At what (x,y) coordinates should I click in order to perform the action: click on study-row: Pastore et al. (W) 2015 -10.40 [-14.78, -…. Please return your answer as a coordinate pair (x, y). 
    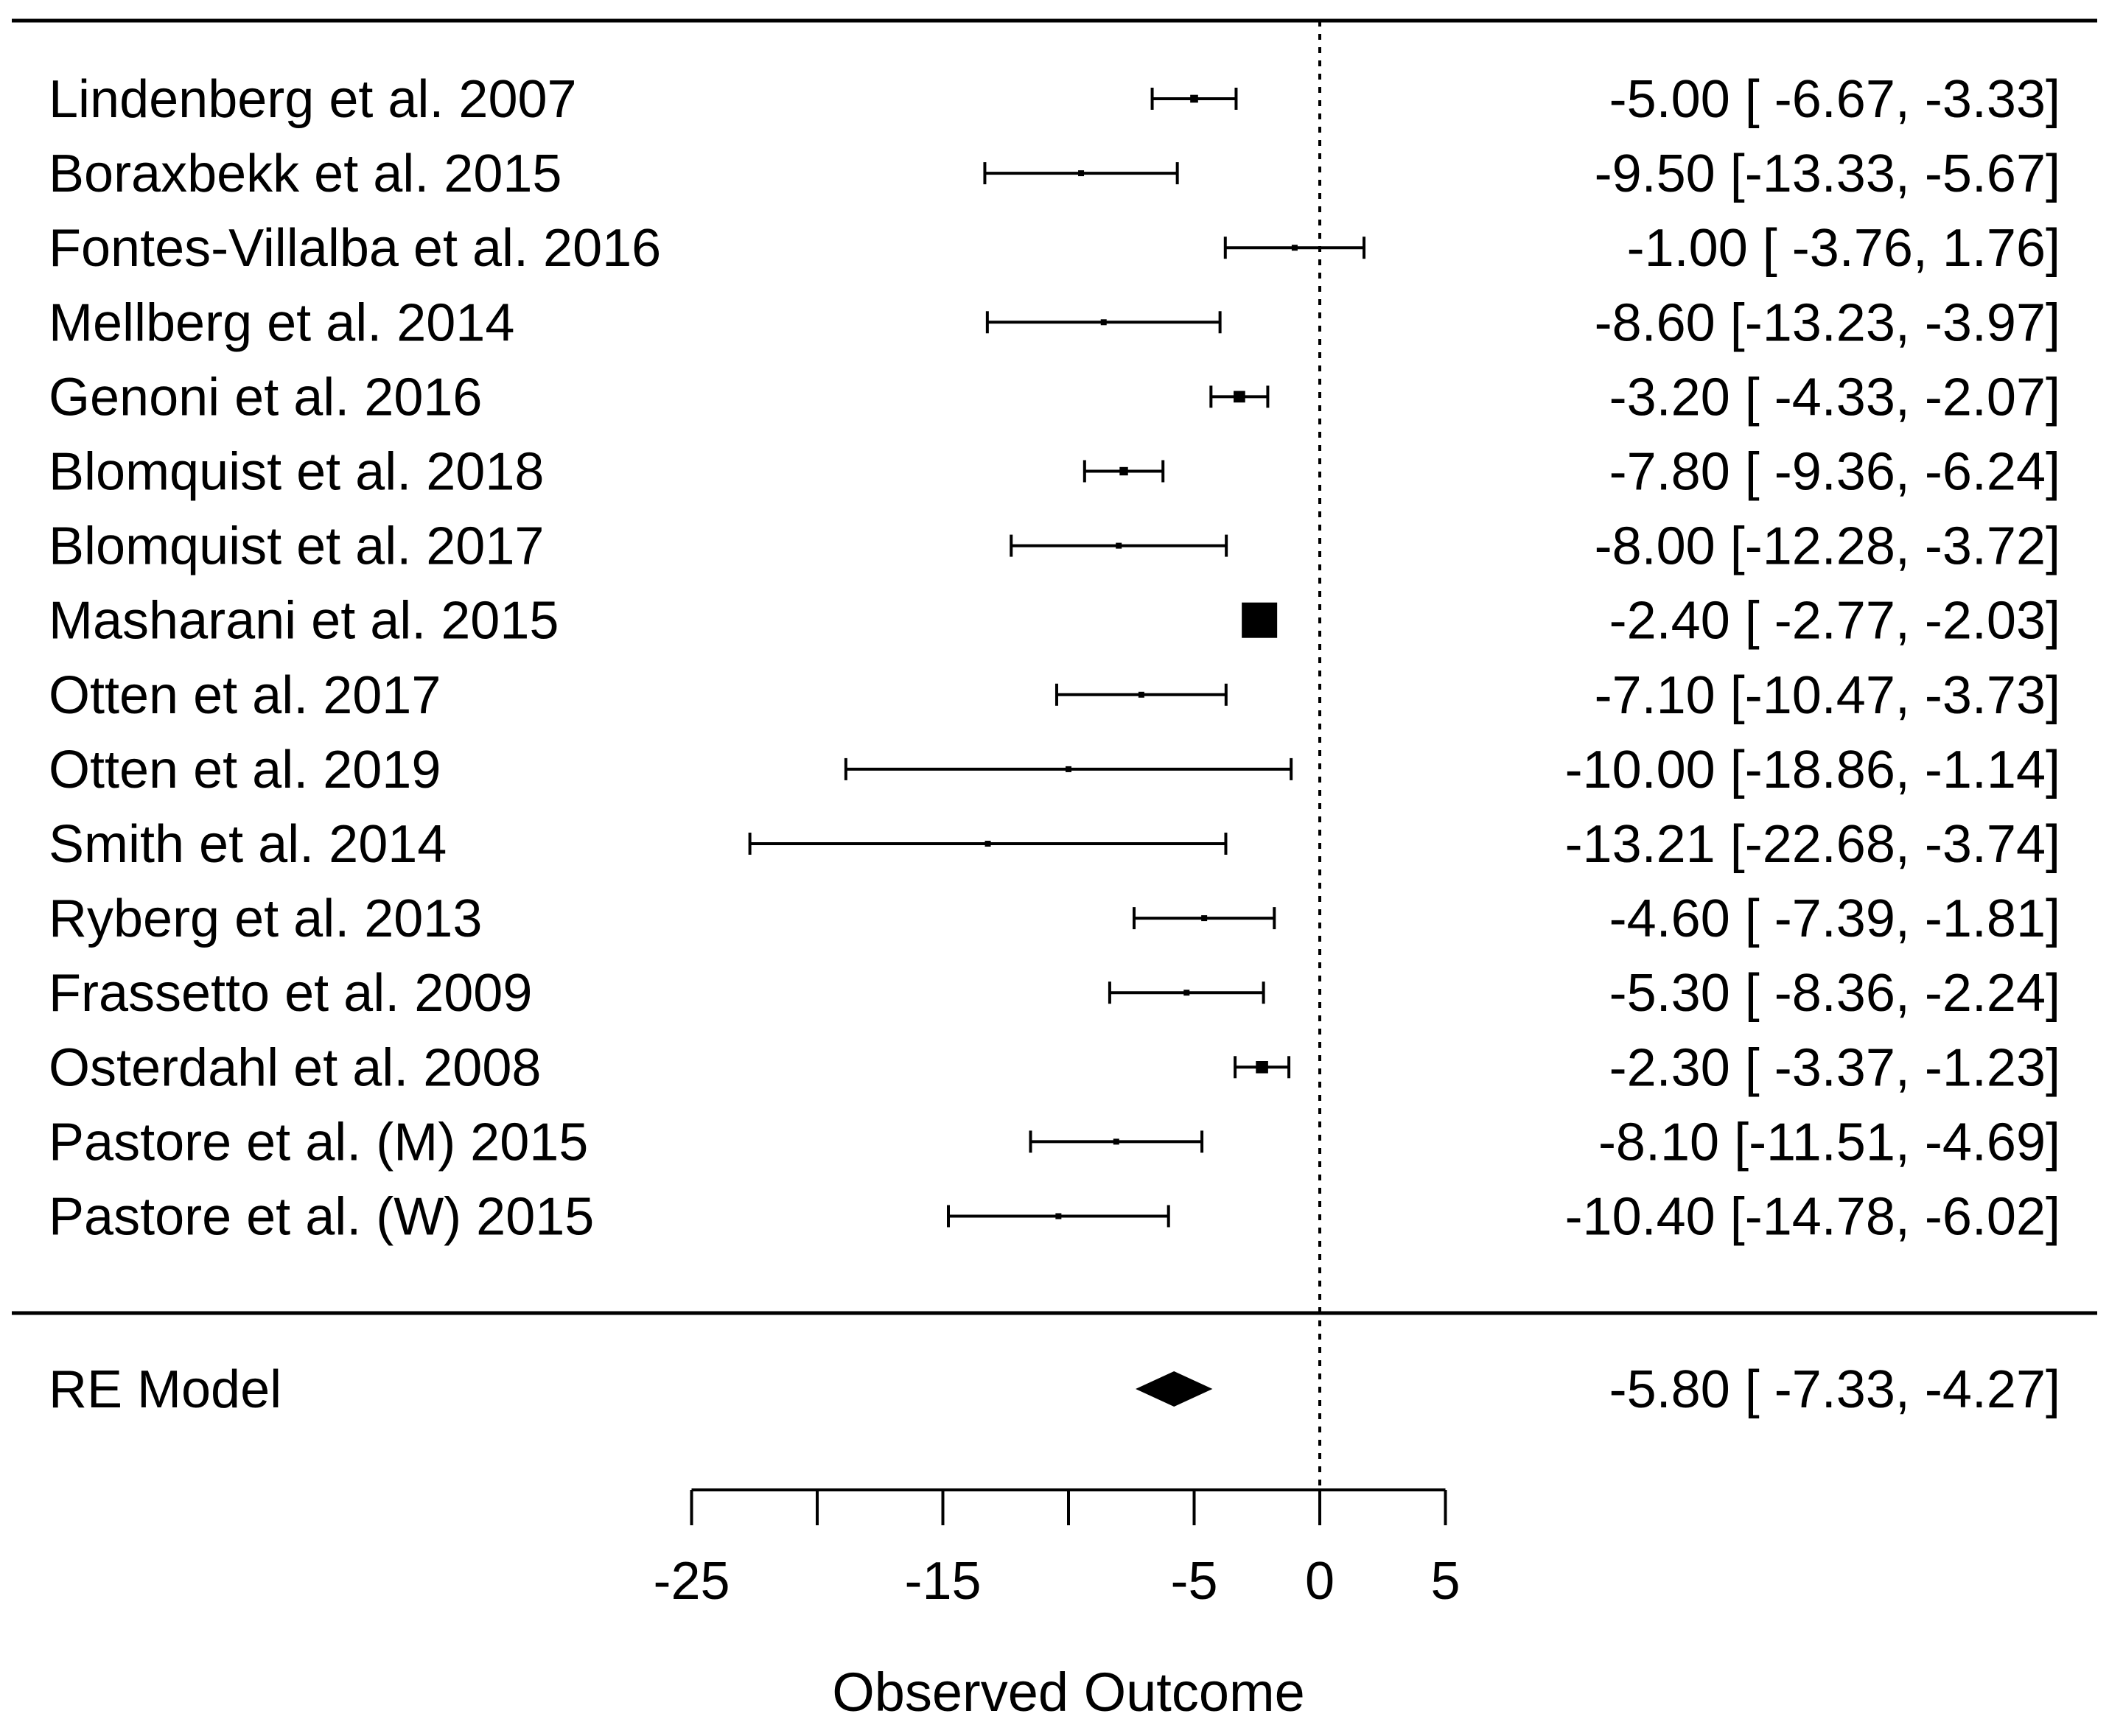
    Looking at the image, I should click on (1054, 1217).